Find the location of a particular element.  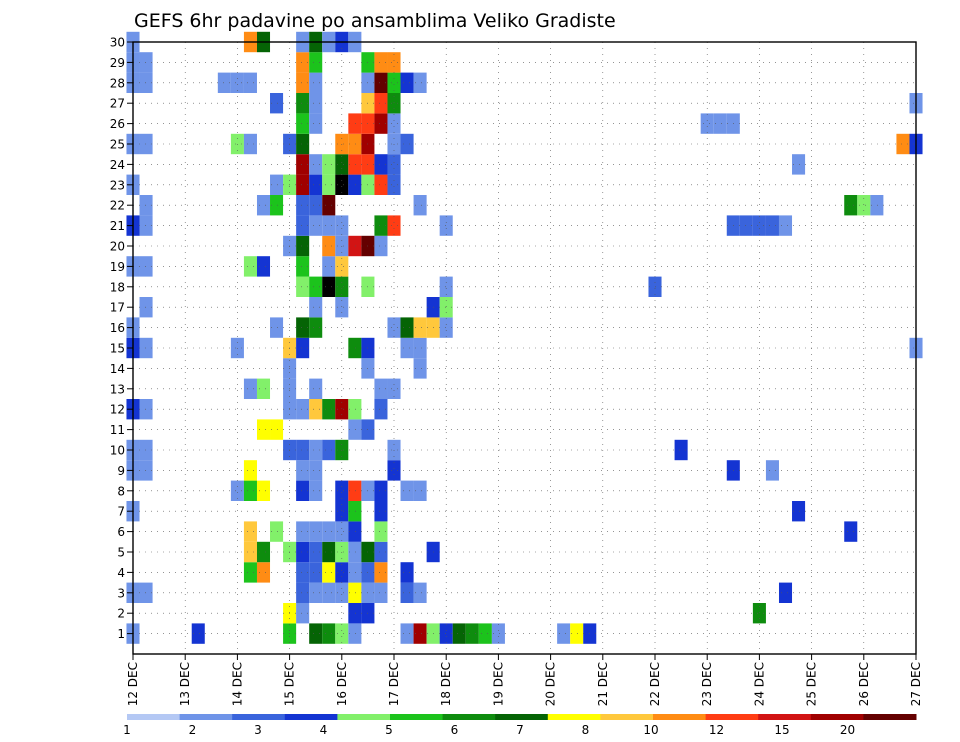

x-tick-label: 24 DEC is located at coordinates (759, 684).